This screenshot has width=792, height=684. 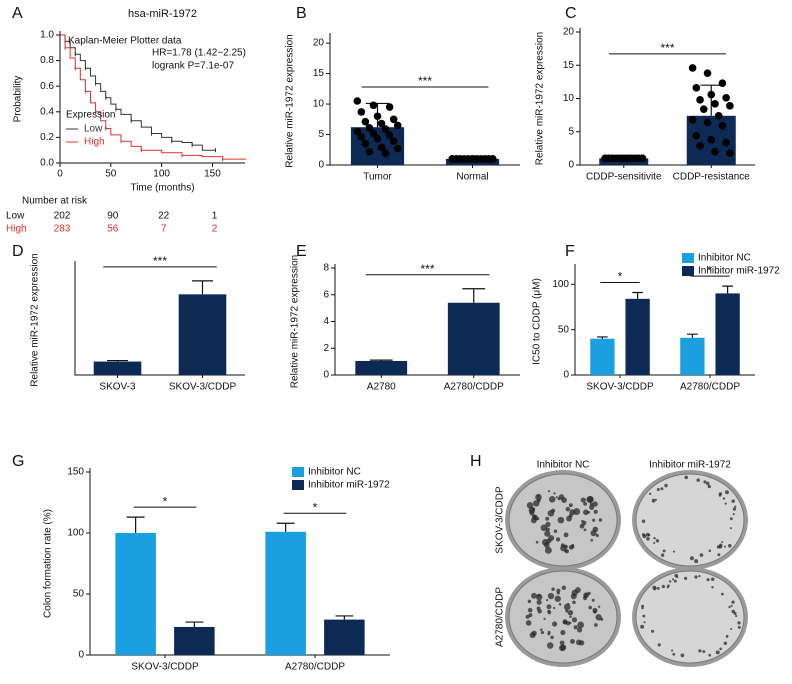 What do you see at coordinates (301, 251) in the screenshot?
I see `panel-label: E` at bounding box center [301, 251].